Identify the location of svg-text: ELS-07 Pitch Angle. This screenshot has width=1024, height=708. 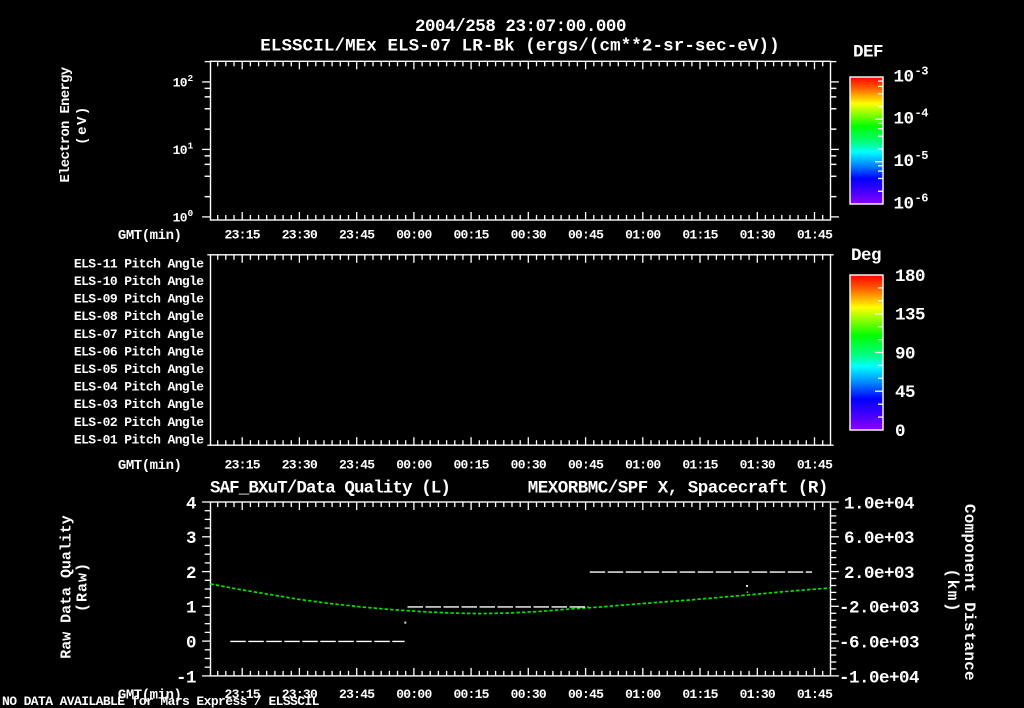
(139, 334).